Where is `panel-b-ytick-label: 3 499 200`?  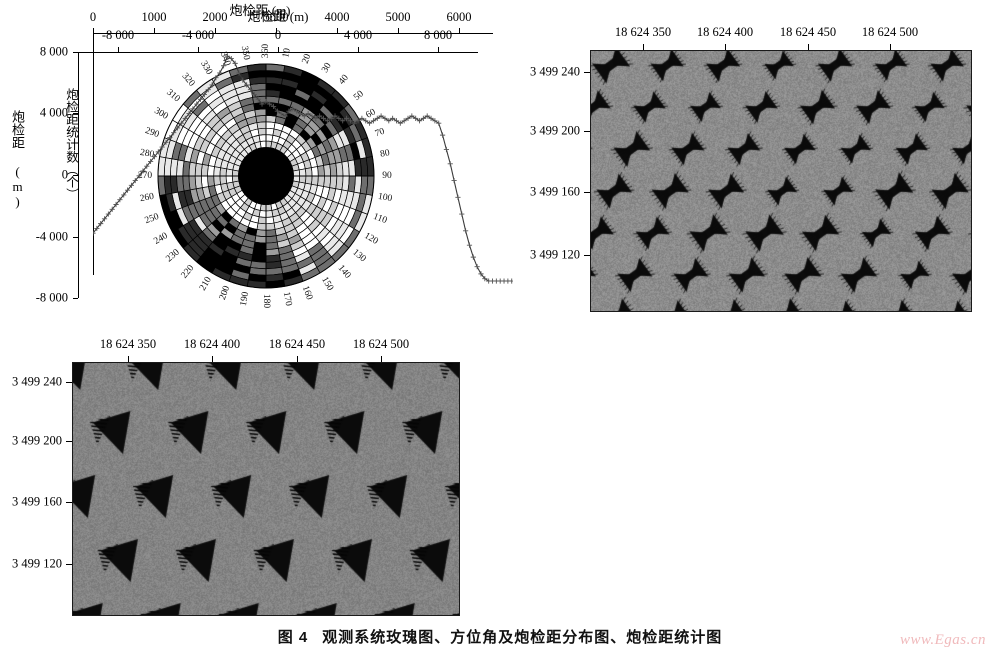
panel-b-ytick-label: 3 499 200 is located at coordinates (555, 130).